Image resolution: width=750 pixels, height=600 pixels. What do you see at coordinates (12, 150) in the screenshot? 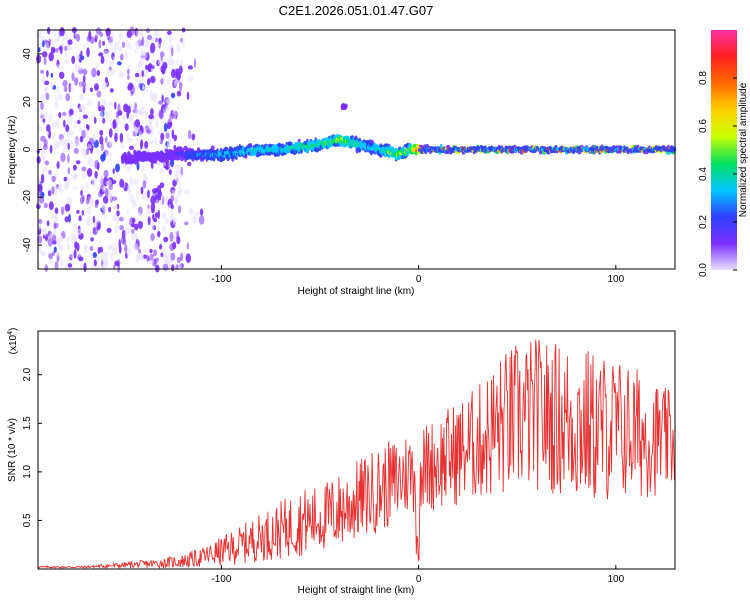
I see `top-y-axis-label: Frequency (Hz)` at bounding box center [12, 150].